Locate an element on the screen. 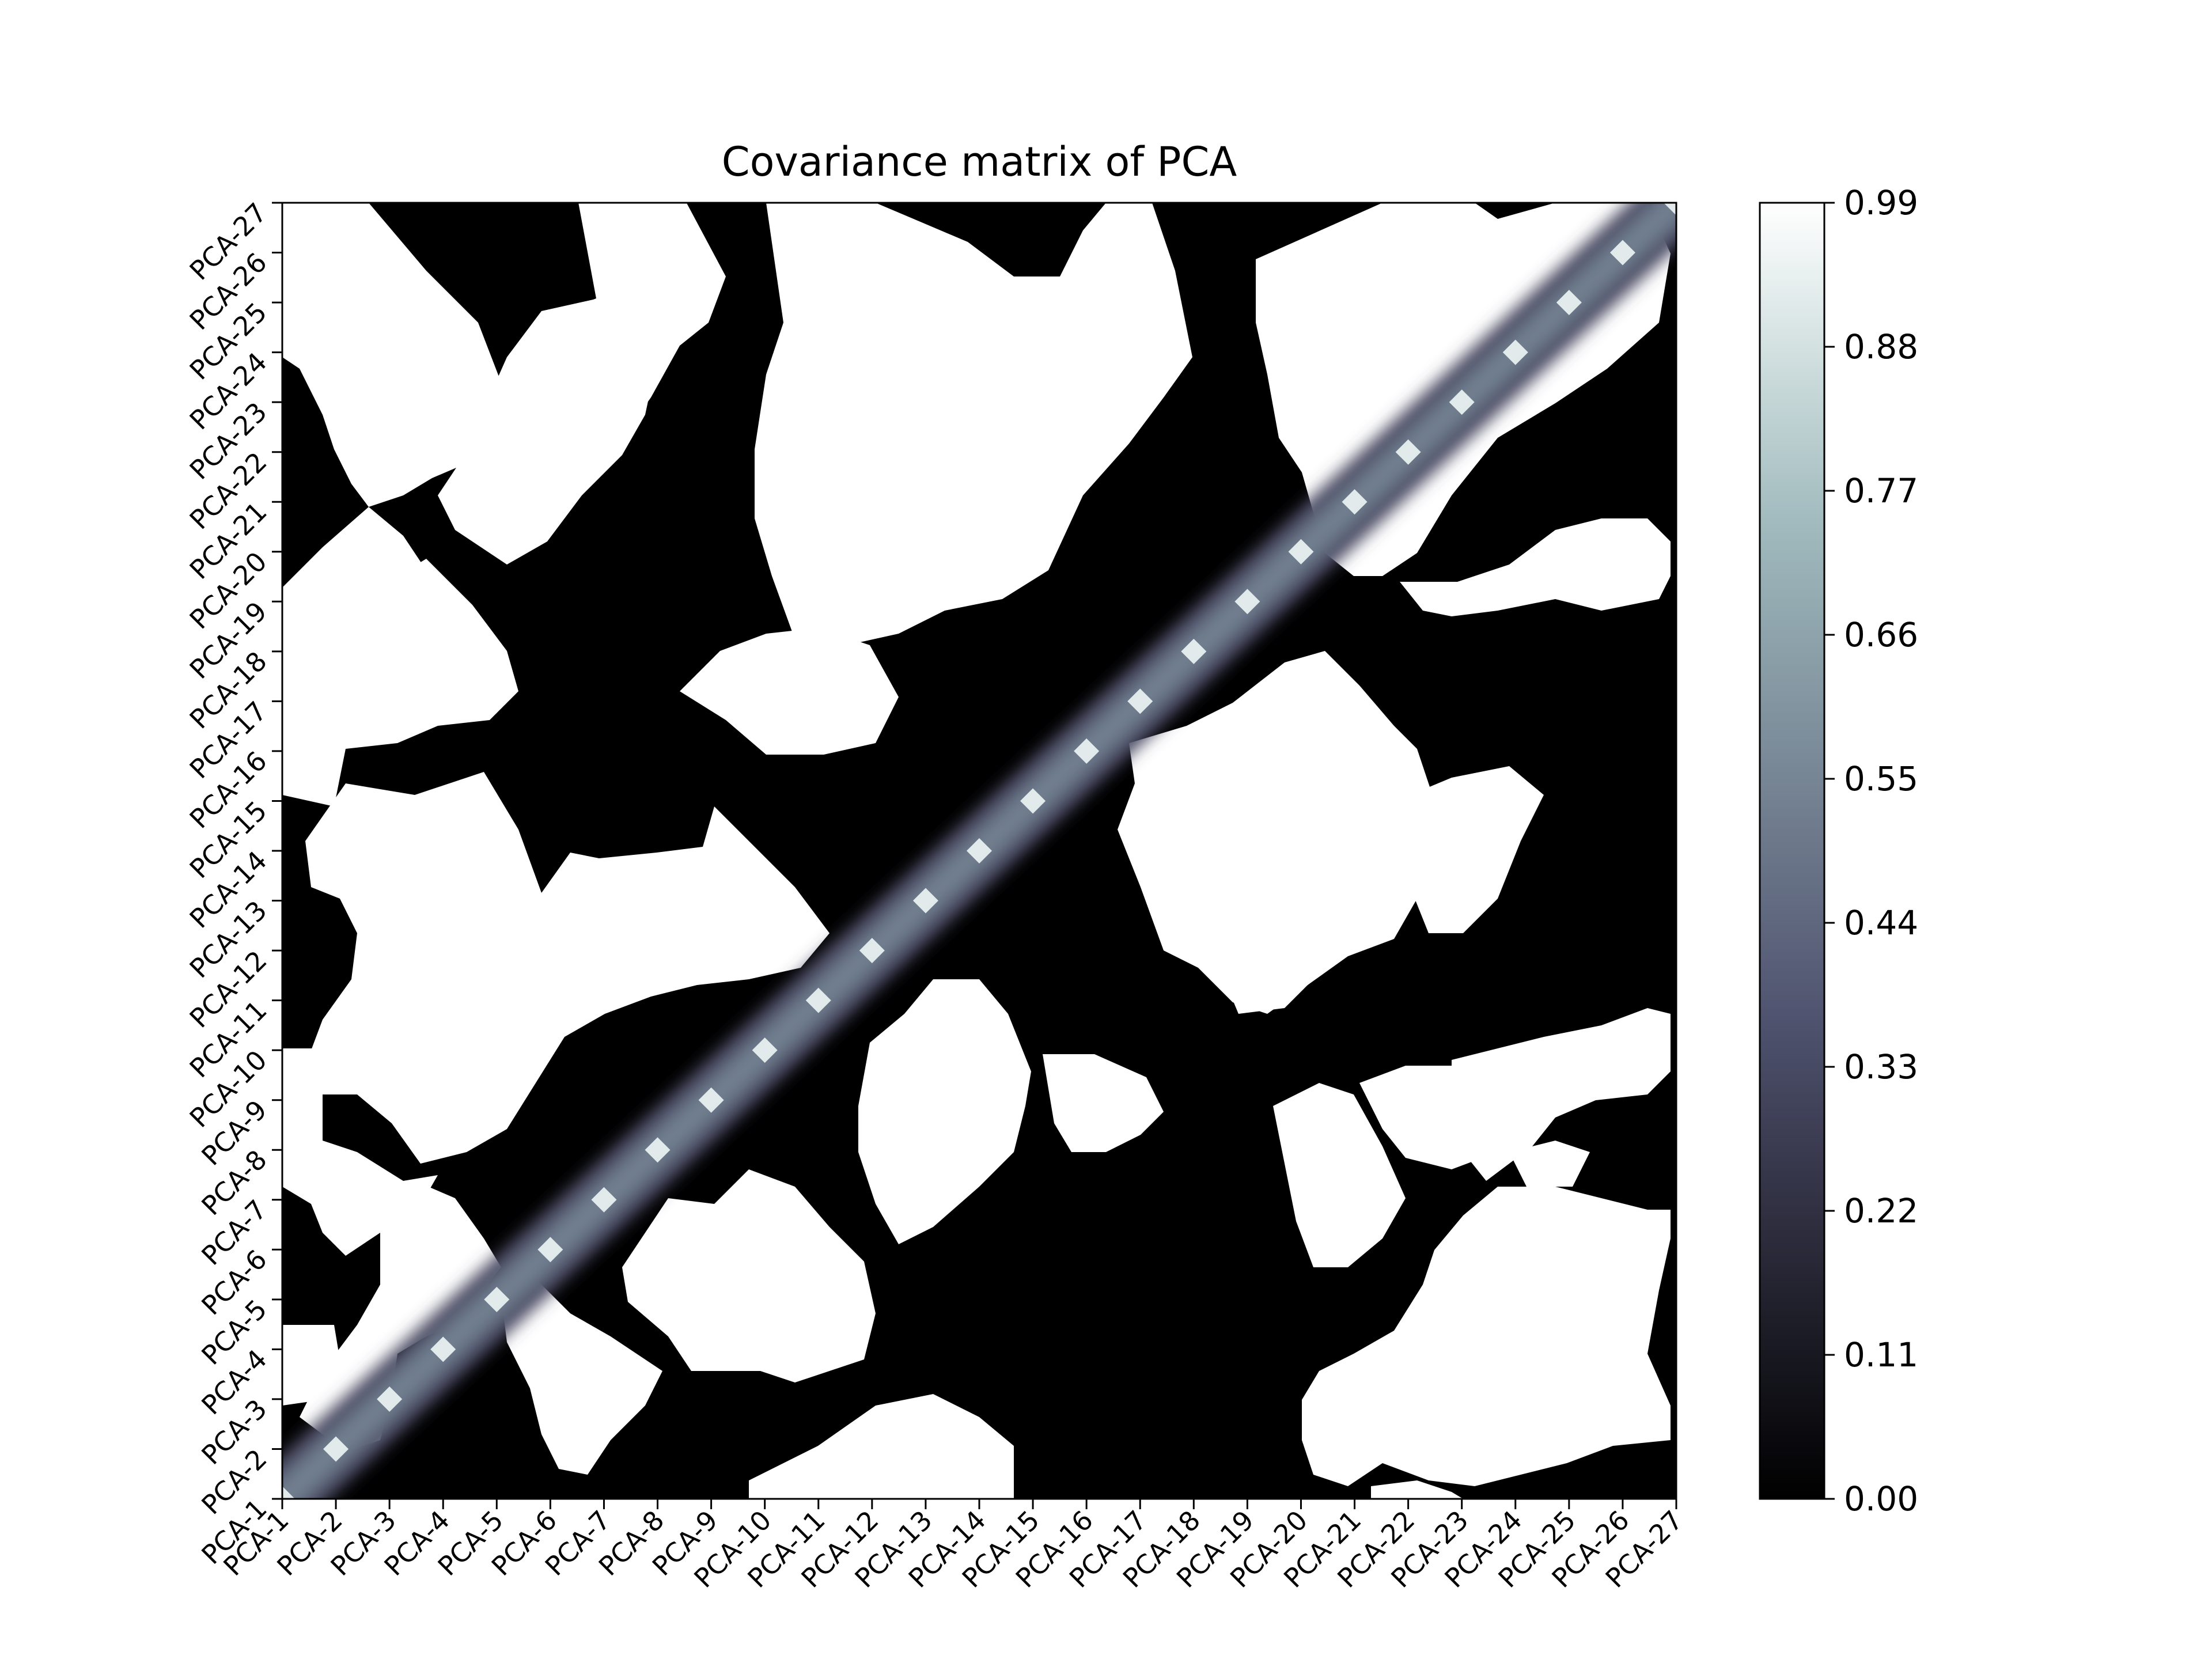 The height and width of the screenshot is (1659, 2212). colorbar-tick-label: 0.33 is located at coordinates (1881, 1066).